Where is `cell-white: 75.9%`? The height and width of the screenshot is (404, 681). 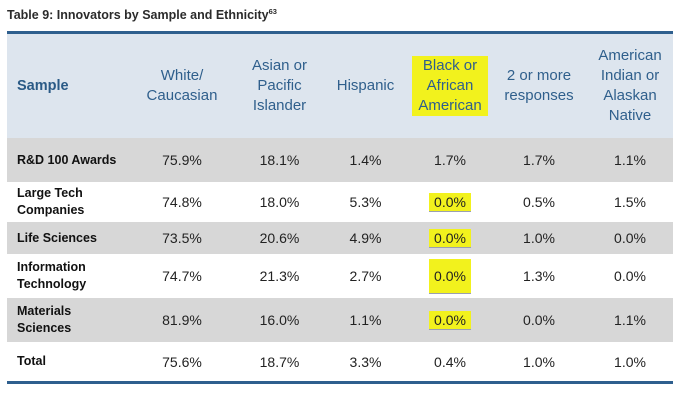
cell-white: 75.9% is located at coordinates (182, 160).